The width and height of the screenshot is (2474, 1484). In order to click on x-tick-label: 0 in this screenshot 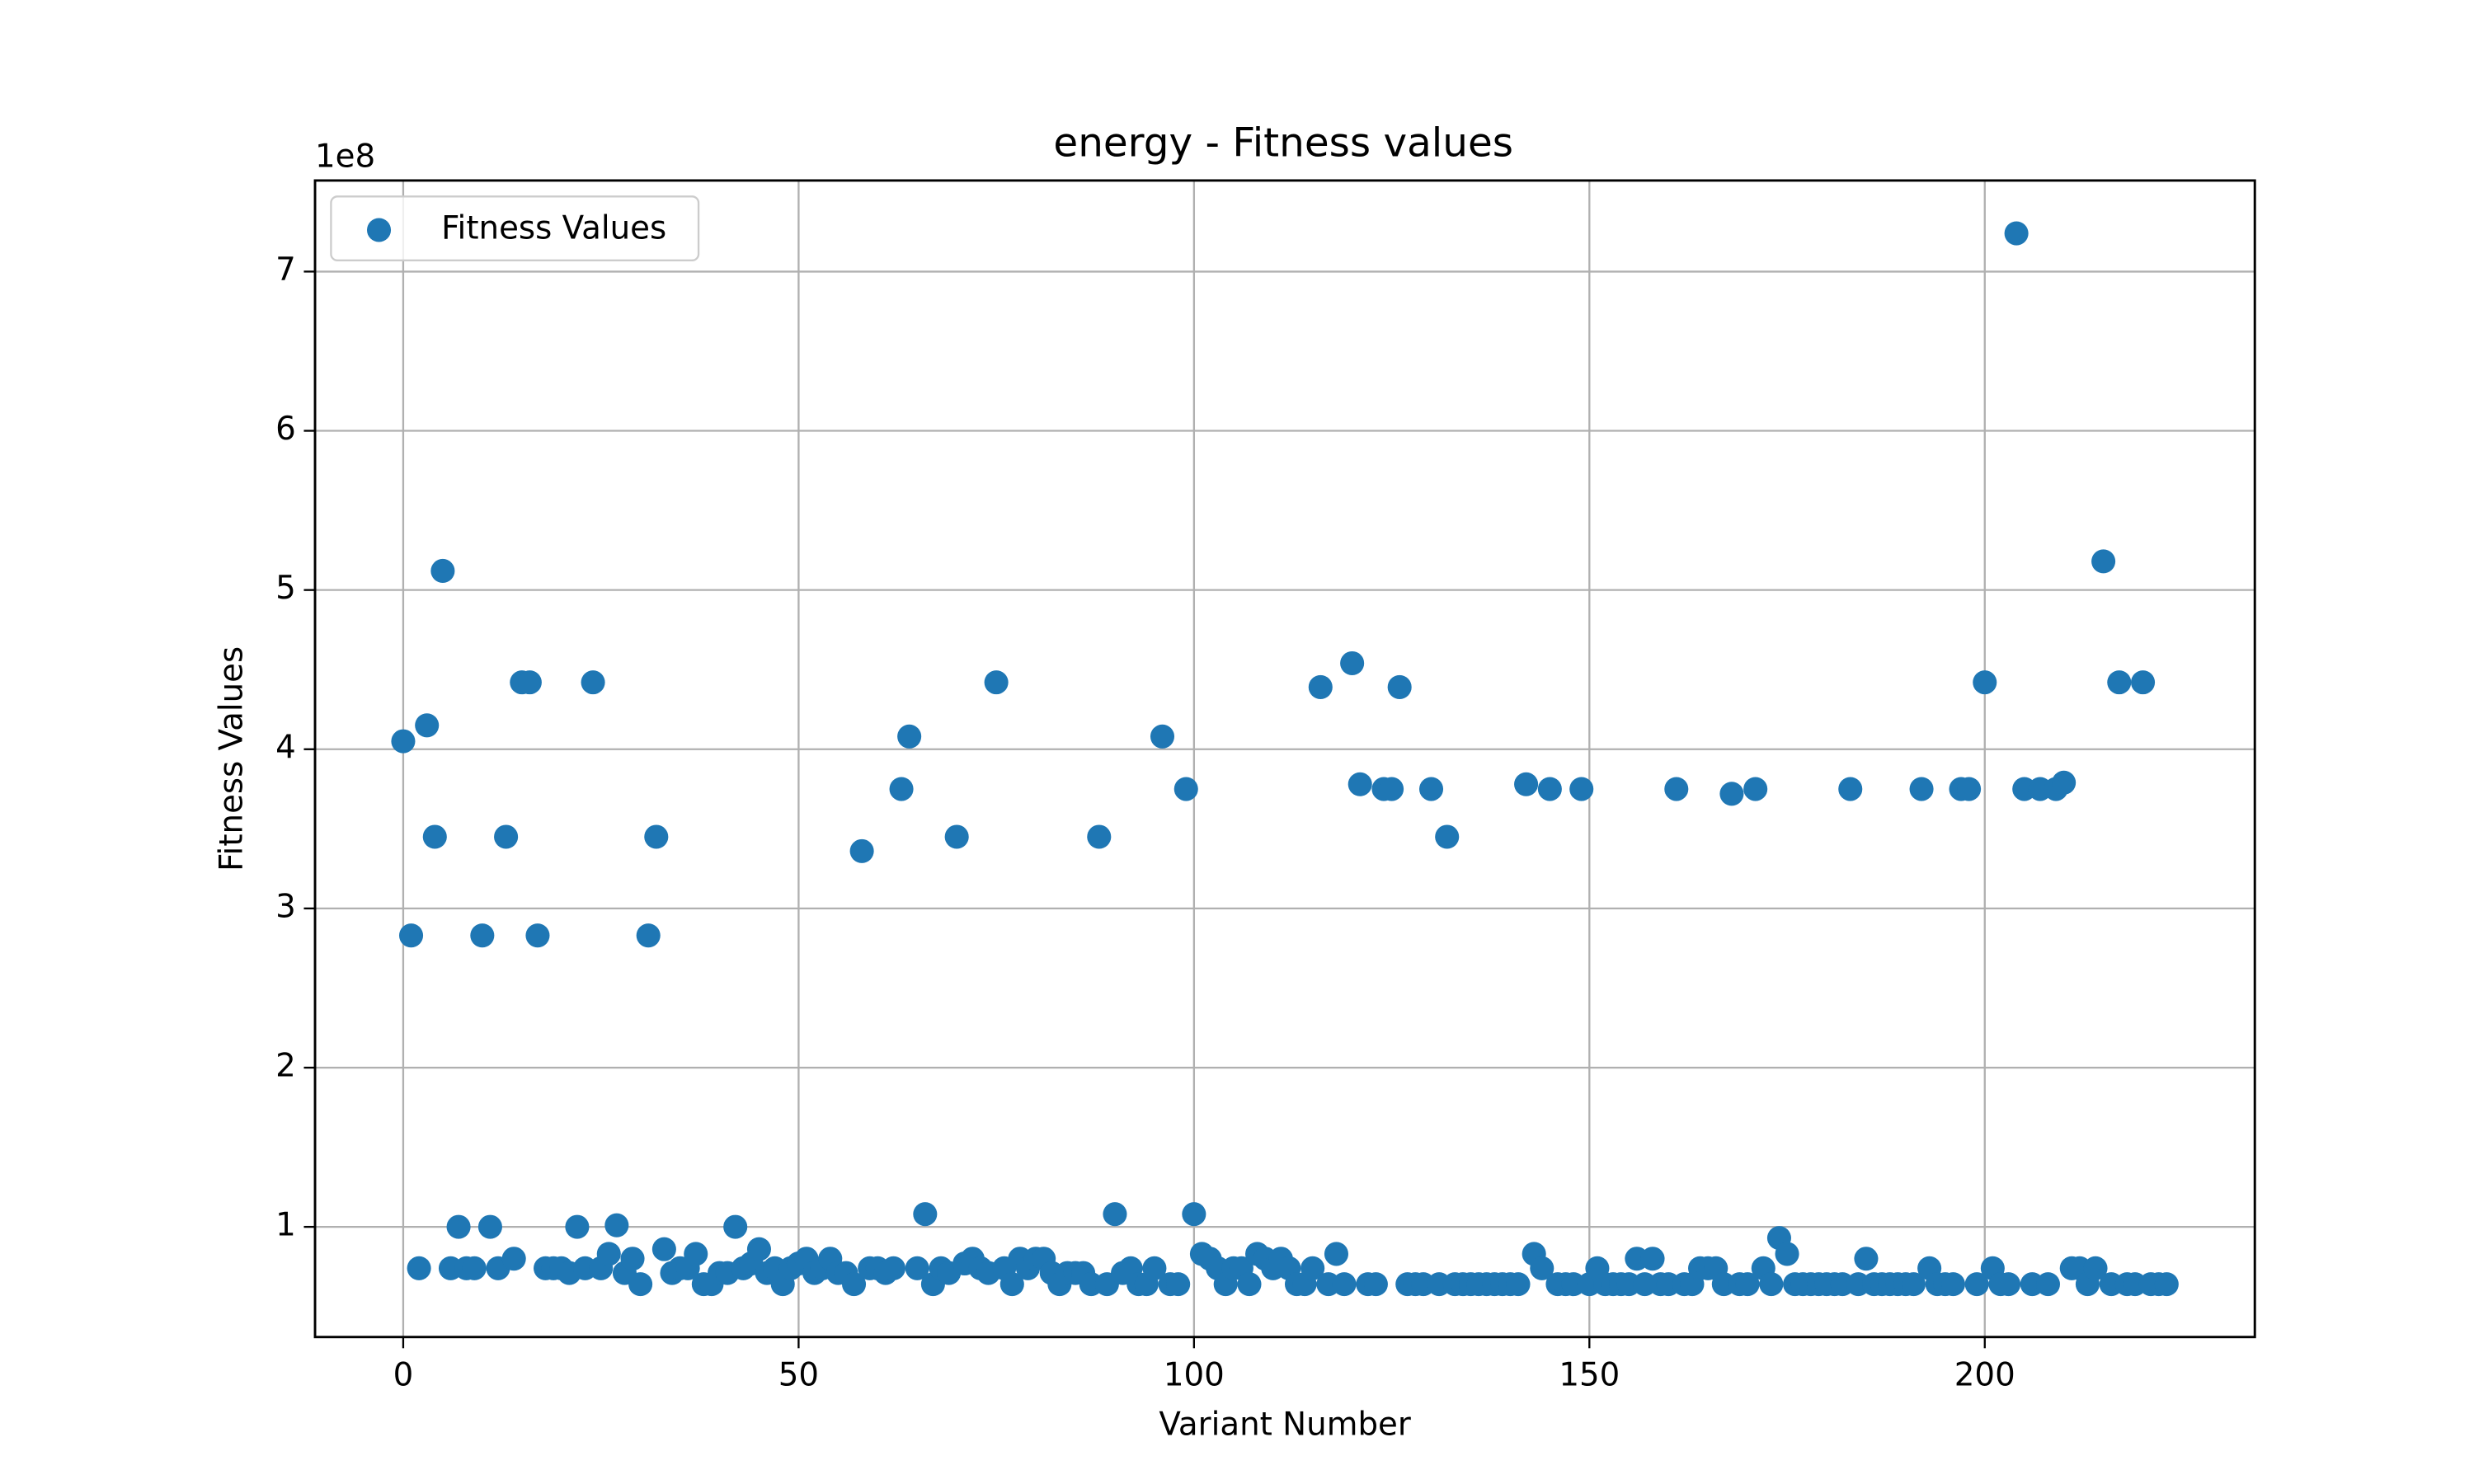, I will do `click(403, 1375)`.